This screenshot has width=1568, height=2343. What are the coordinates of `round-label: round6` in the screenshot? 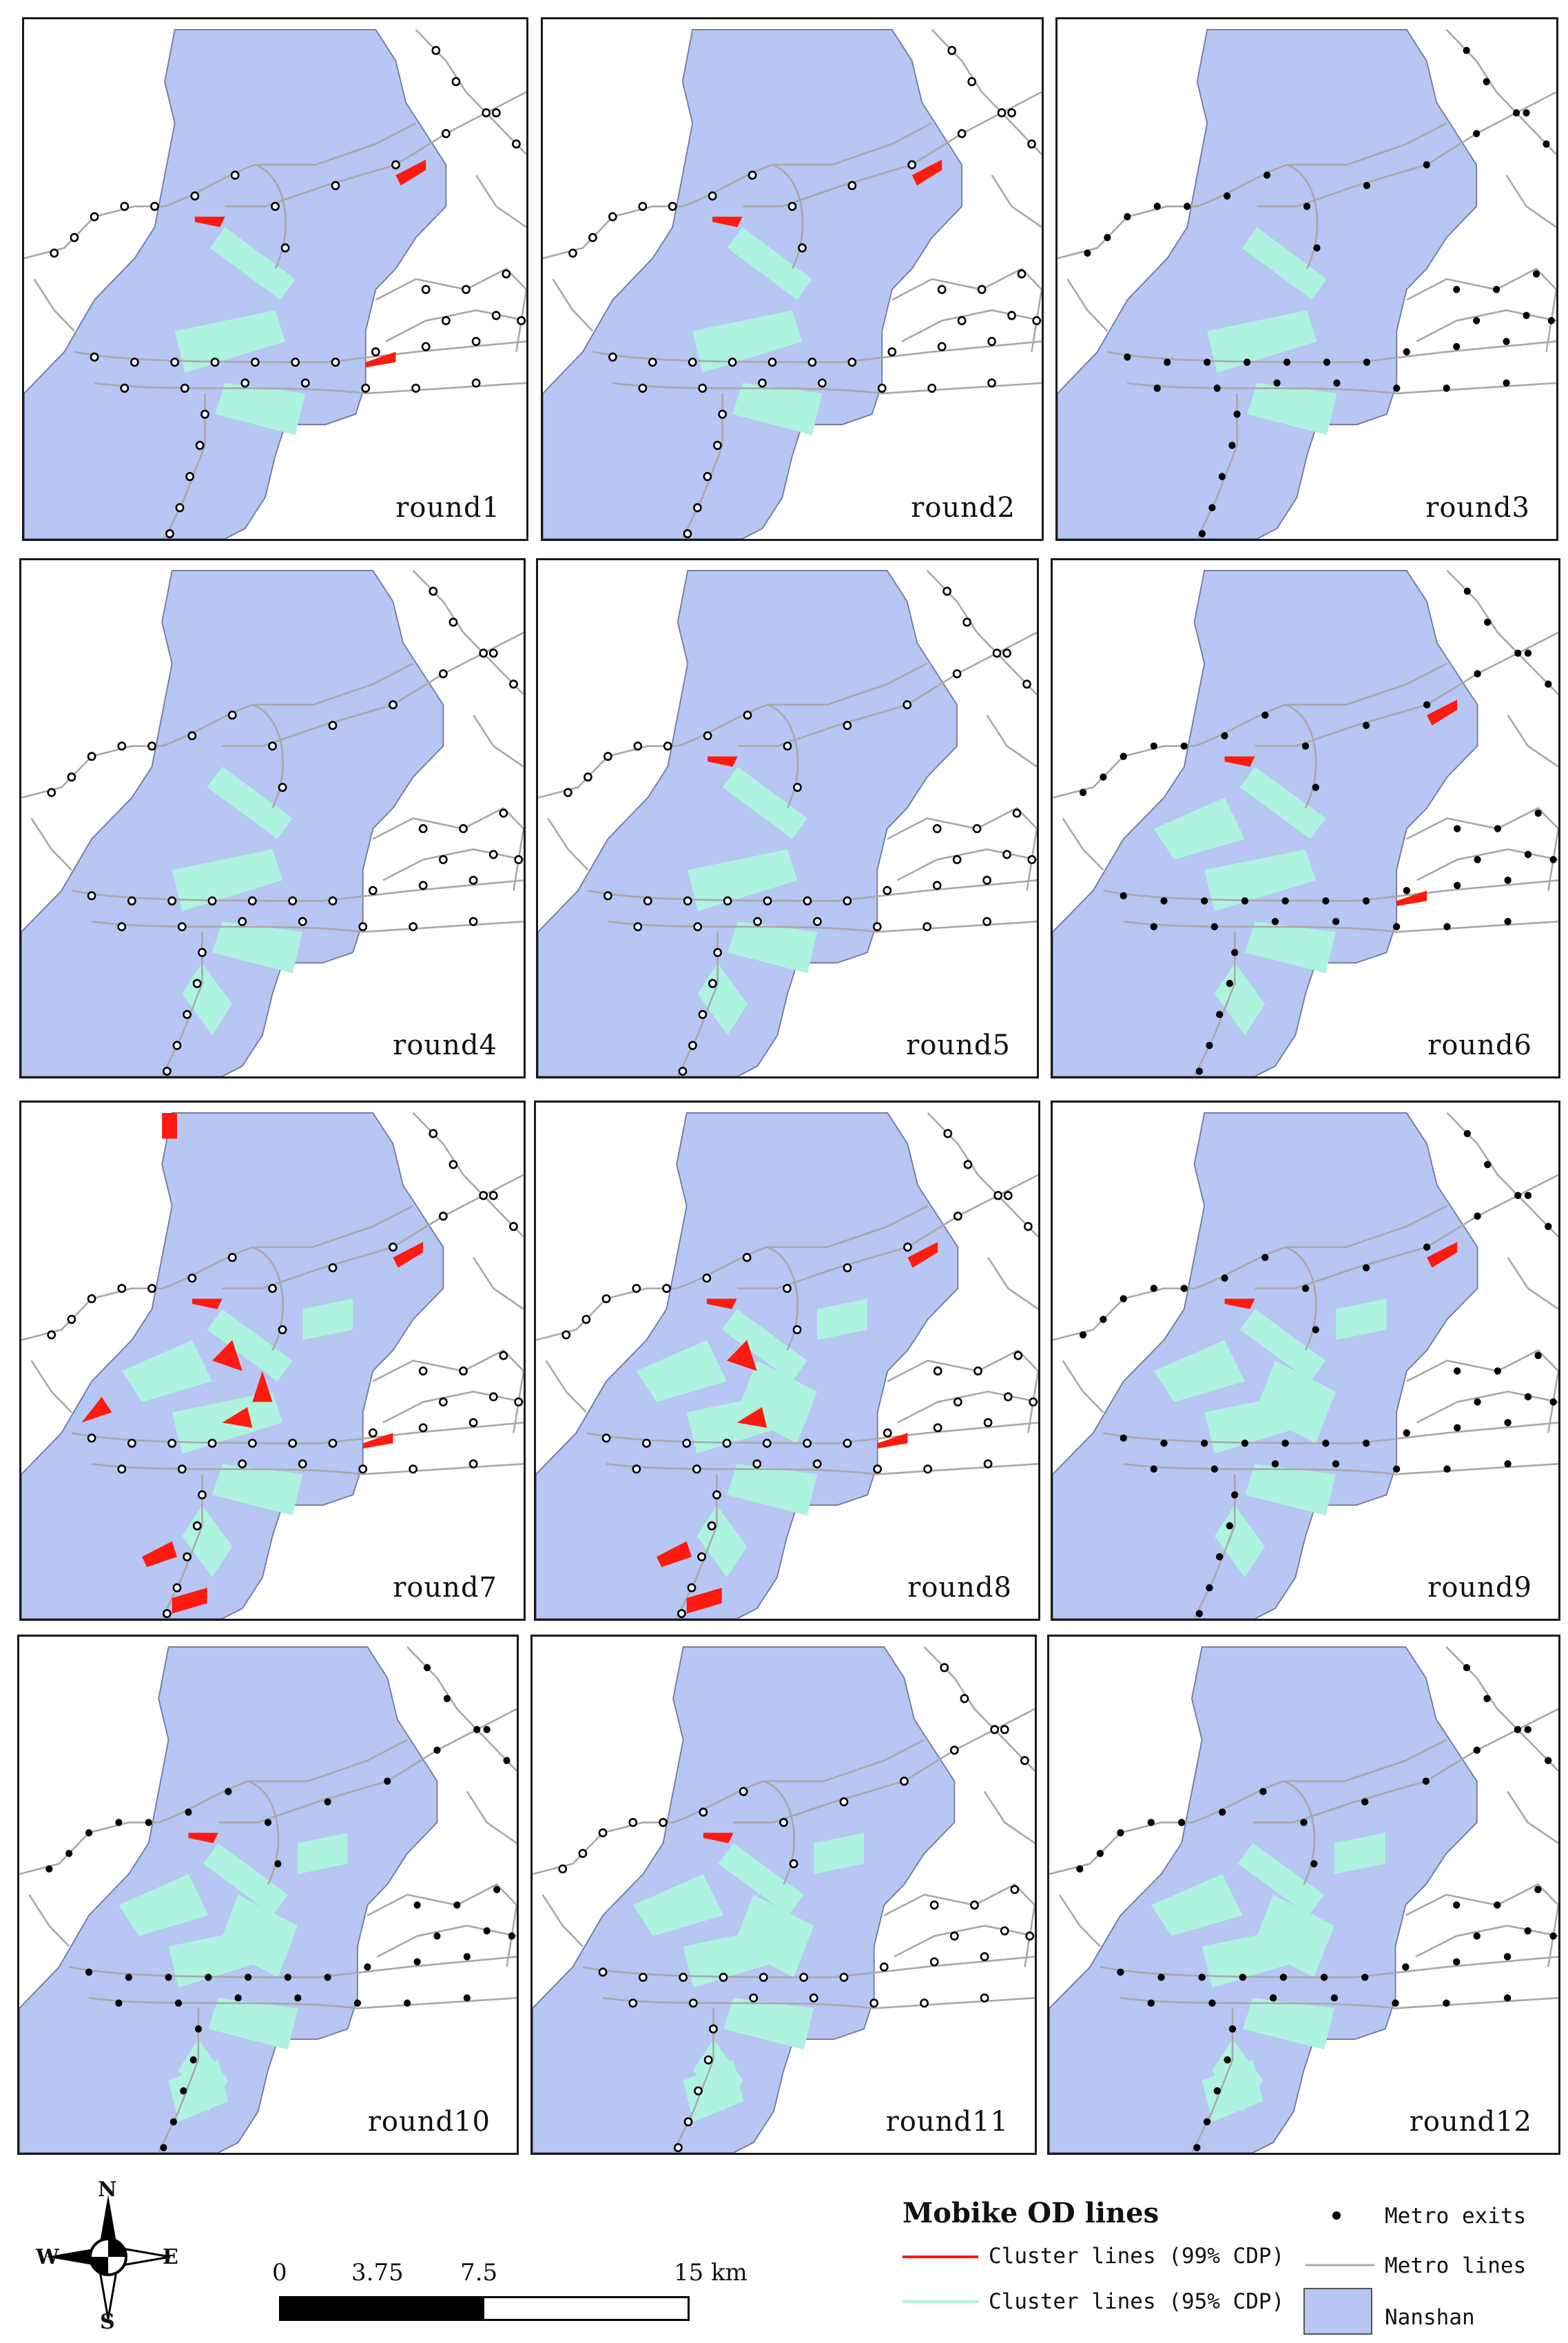 It's located at (1479, 1045).